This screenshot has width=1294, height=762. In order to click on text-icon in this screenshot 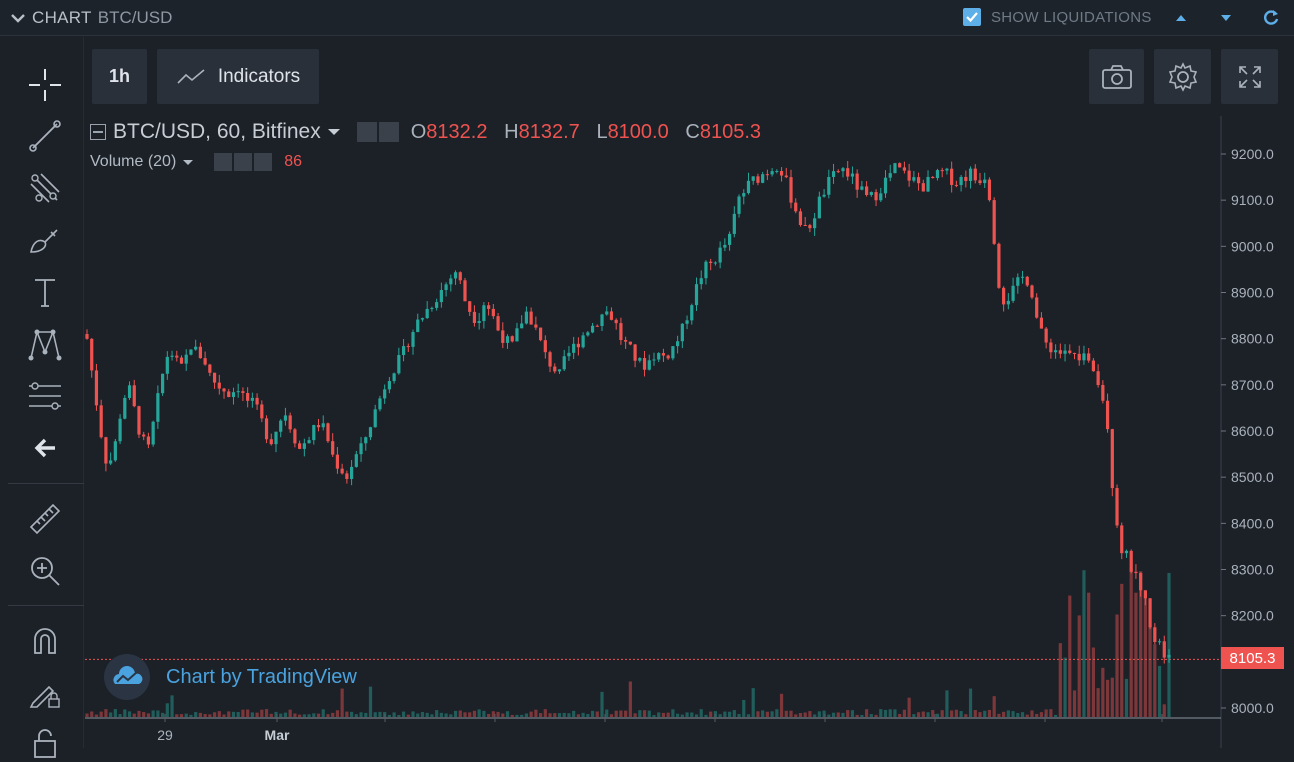, I will do `click(45, 293)`.